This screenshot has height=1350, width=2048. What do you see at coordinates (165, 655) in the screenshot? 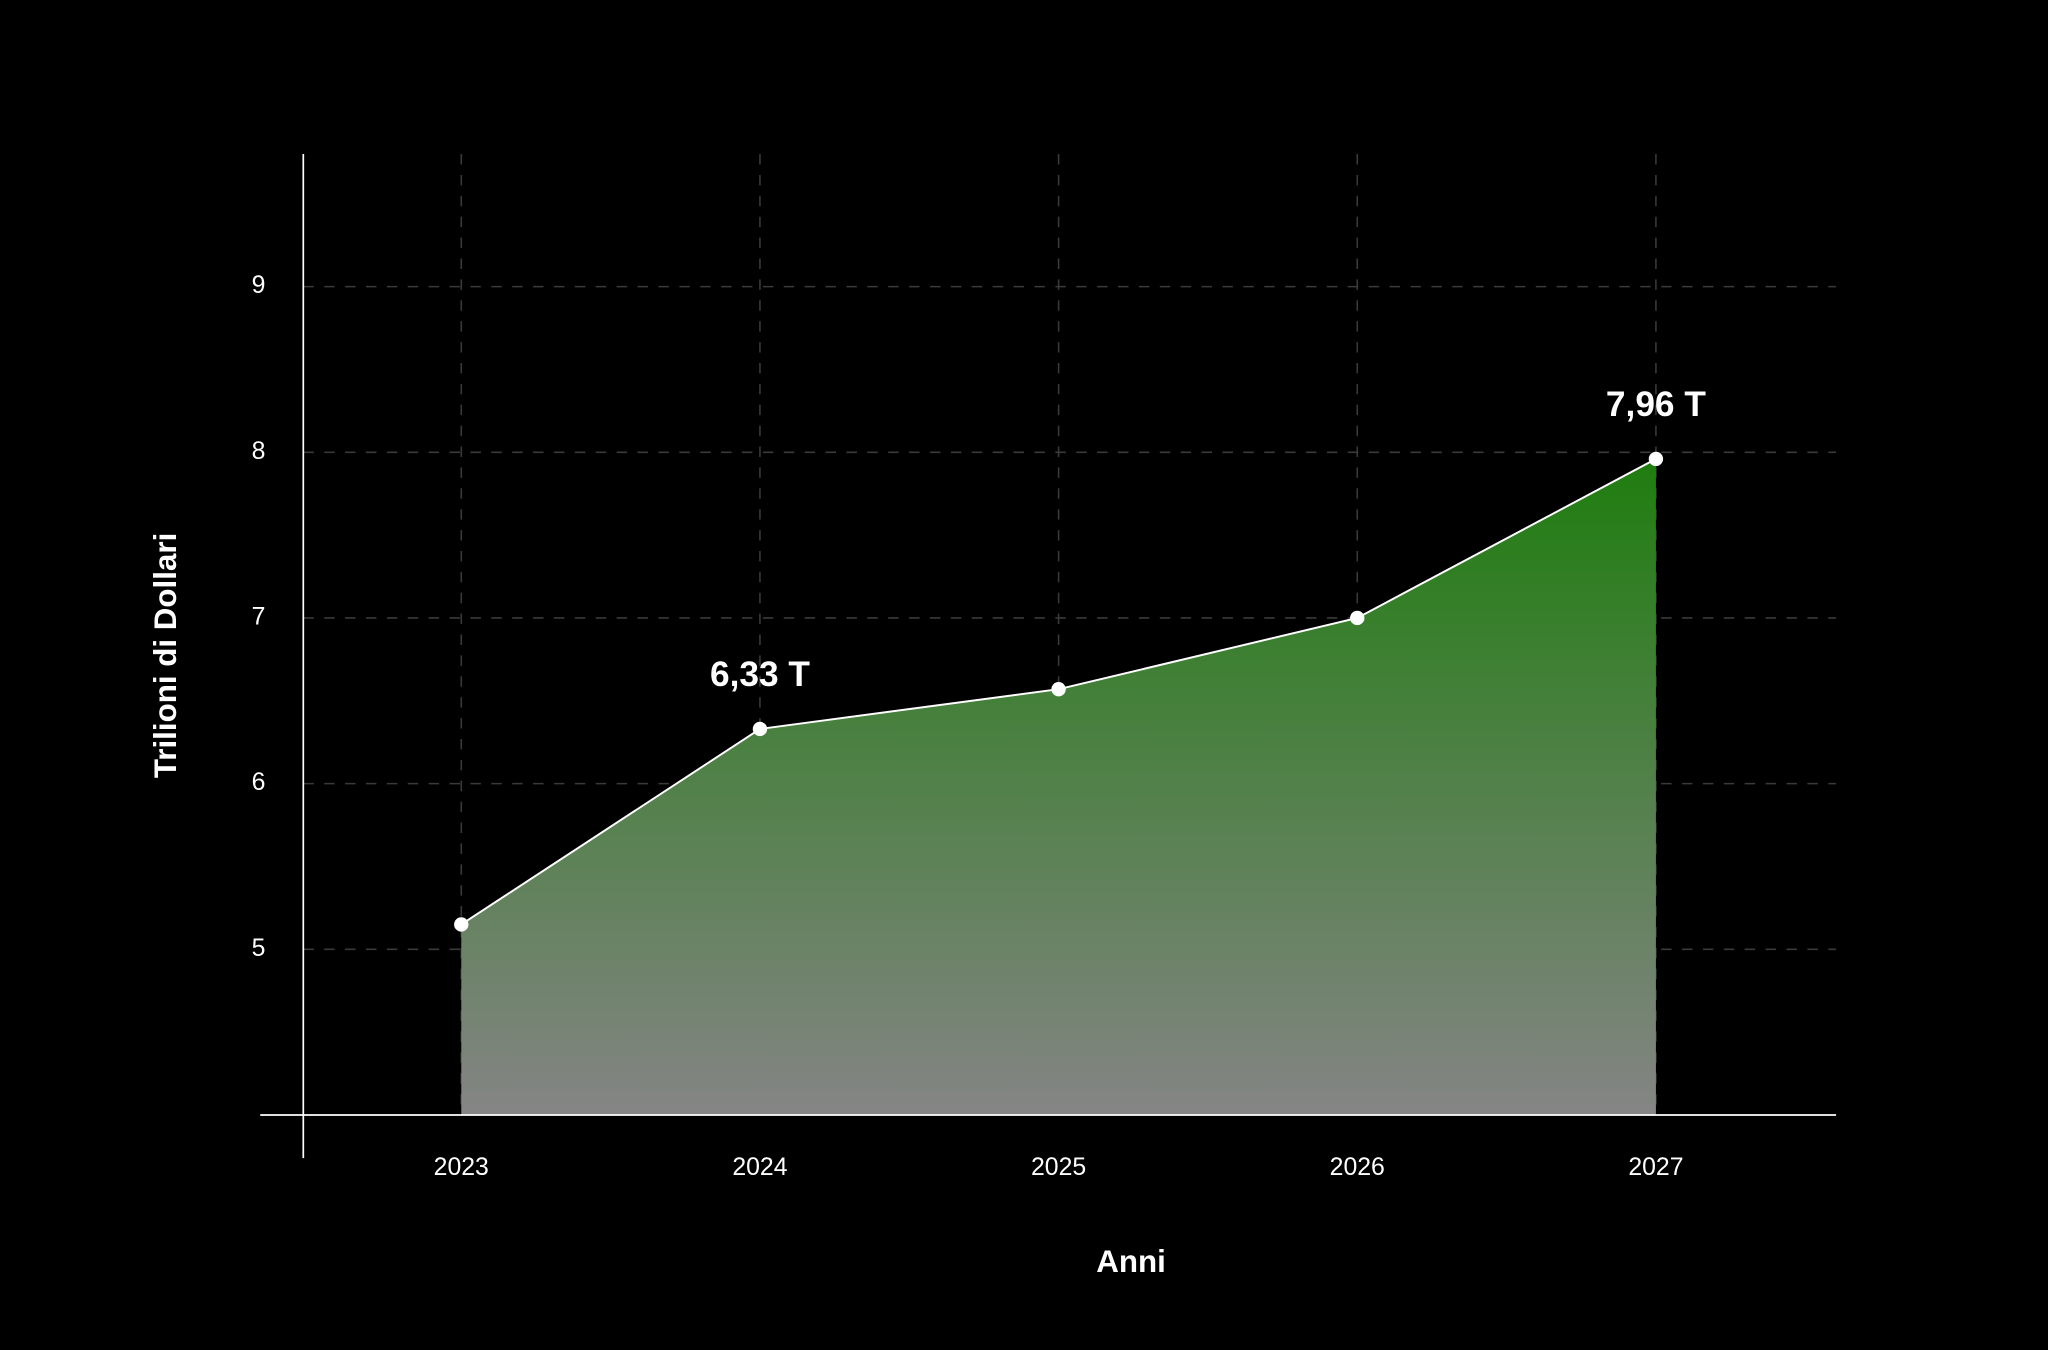
I see `y-axis-title: Trilioni di Dollari` at bounding box center [165, 655].